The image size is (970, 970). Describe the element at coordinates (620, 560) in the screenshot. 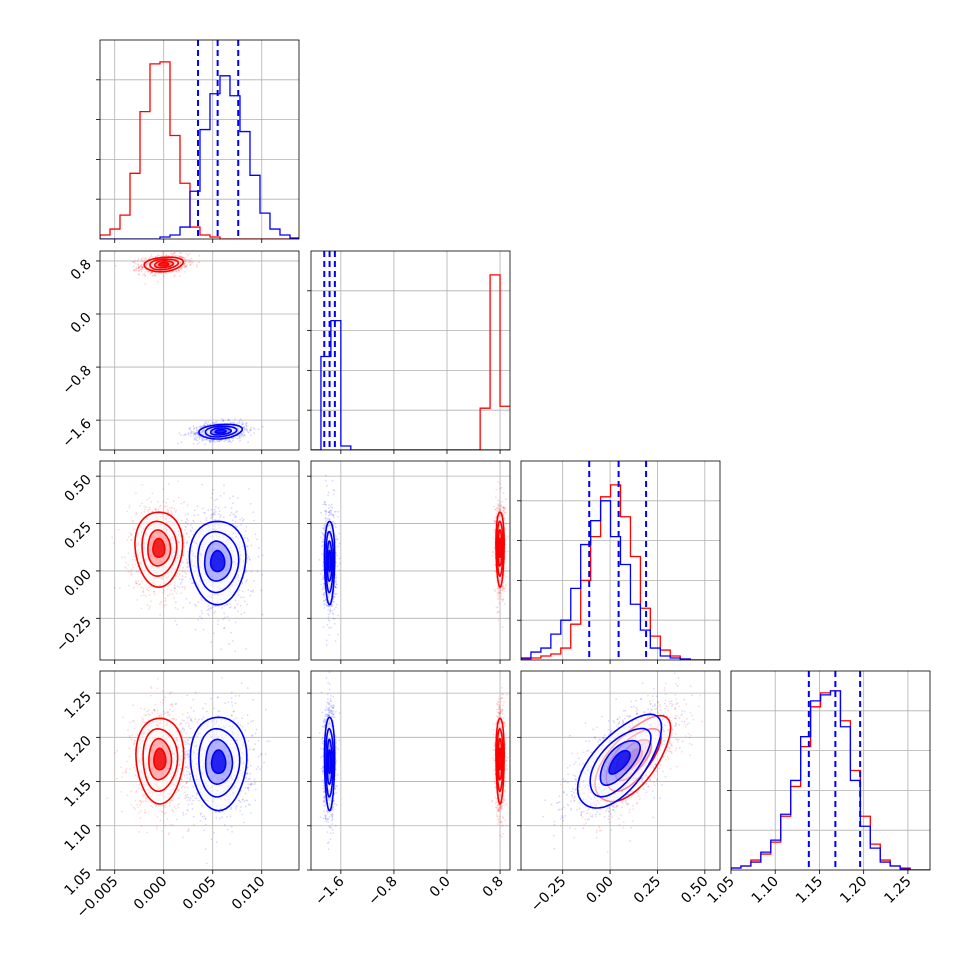

I see `marginal-panel-2-frame` at that location.